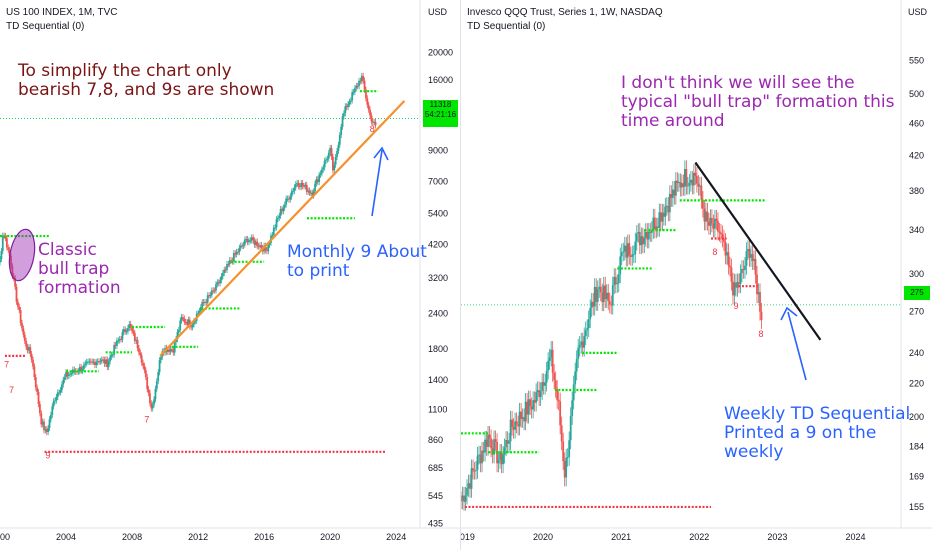  I want to click on td-count-label: 8, so click(714, 252).